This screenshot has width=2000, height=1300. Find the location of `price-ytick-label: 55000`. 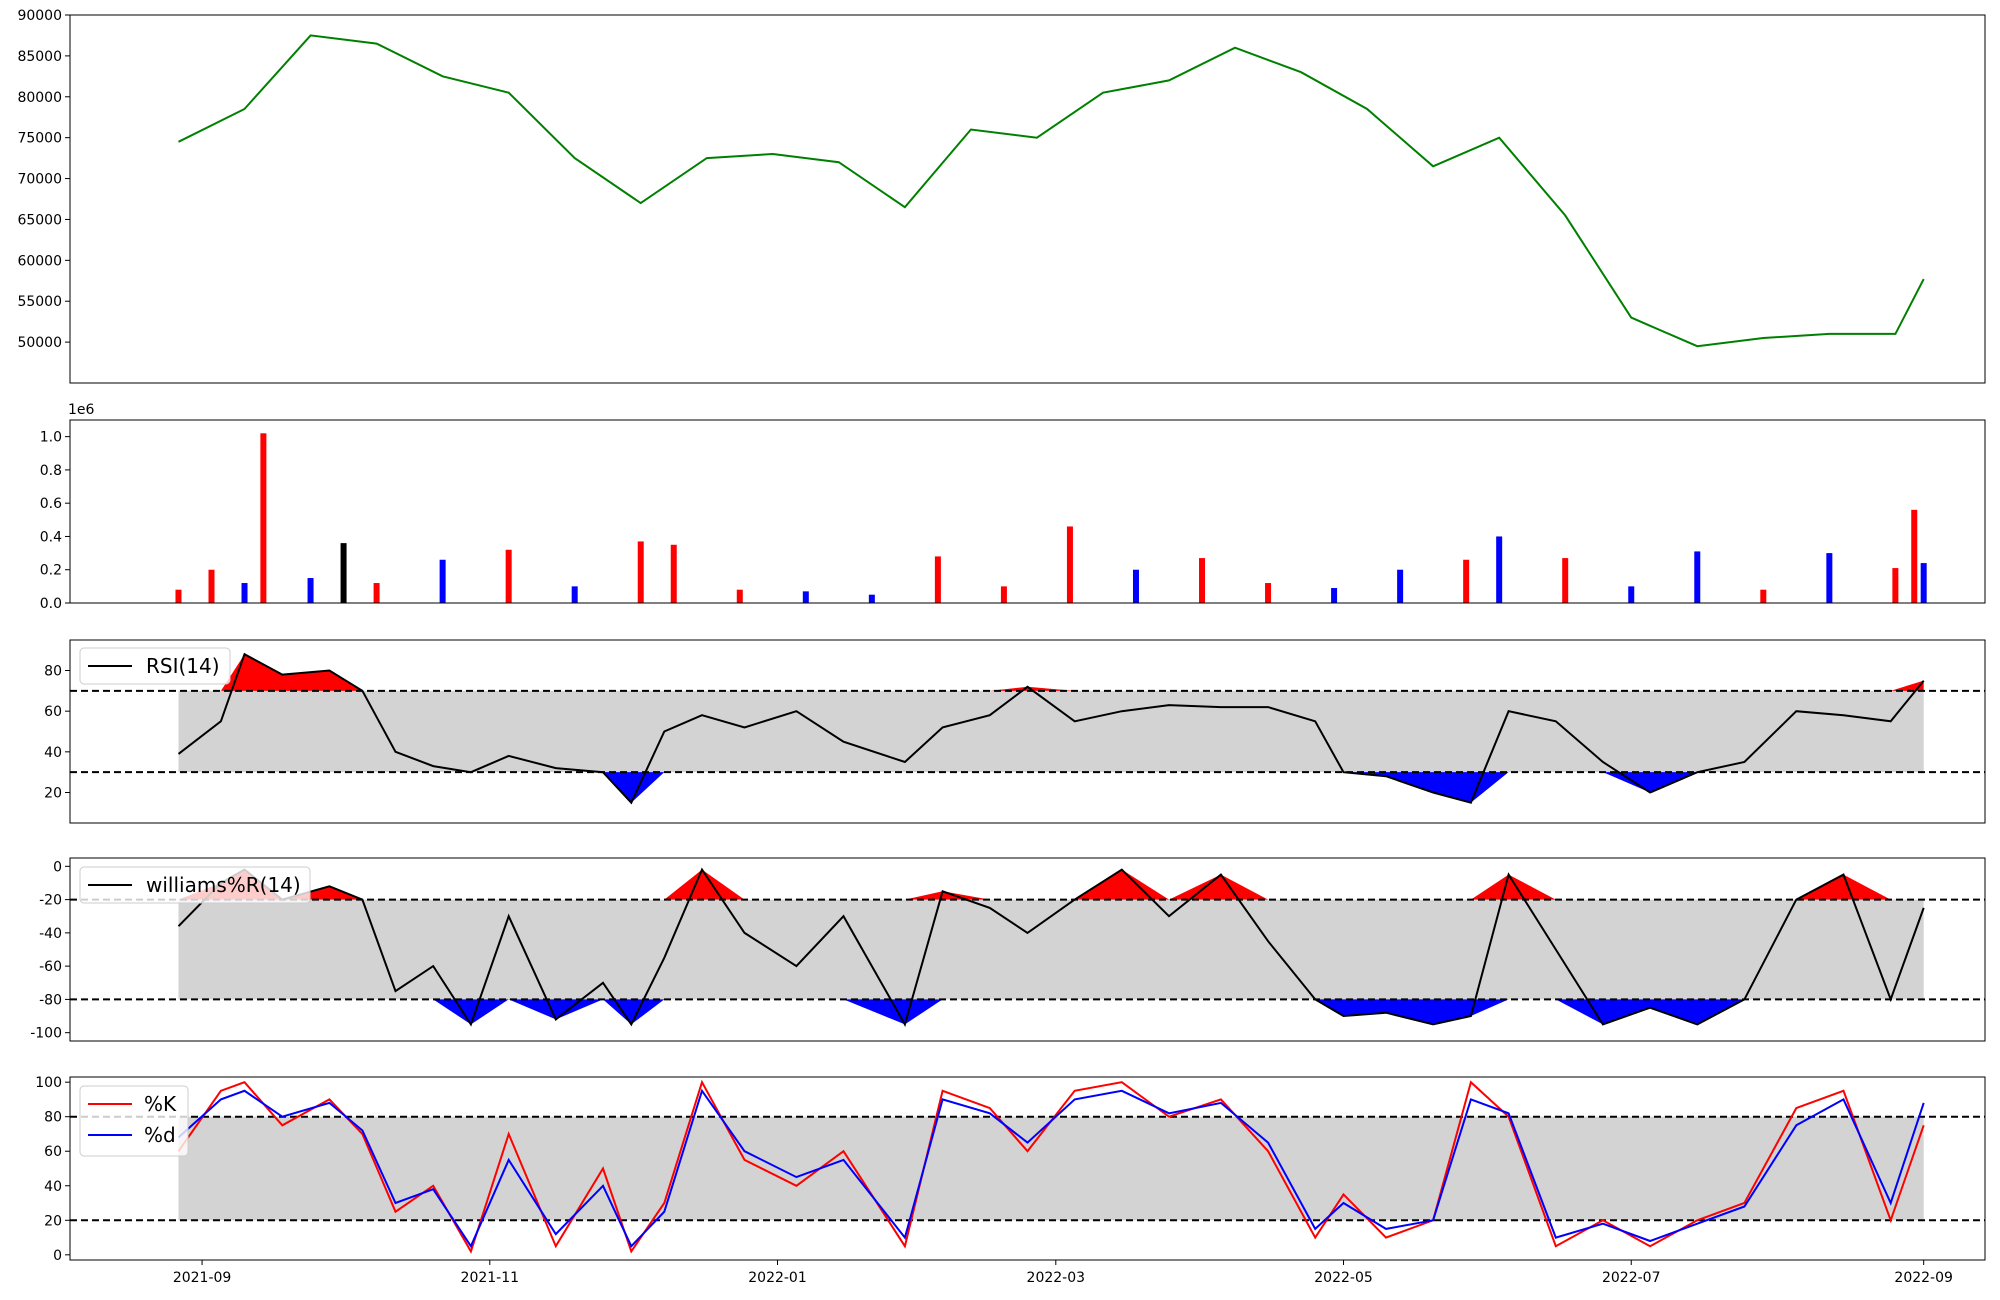

price-ytick-label: 55000 is located at coordinates (39, 302).